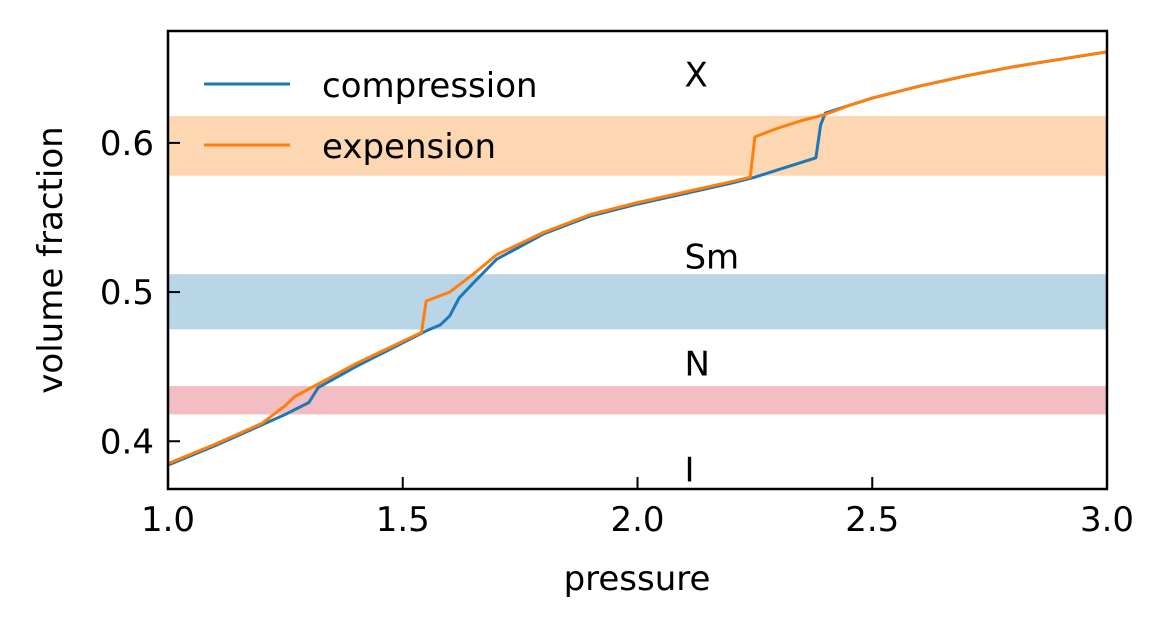  What do you see at coordinates (409, 147) in the screenshot?
I see `legend-label-expension: expension` at bounding box center [409, 147].